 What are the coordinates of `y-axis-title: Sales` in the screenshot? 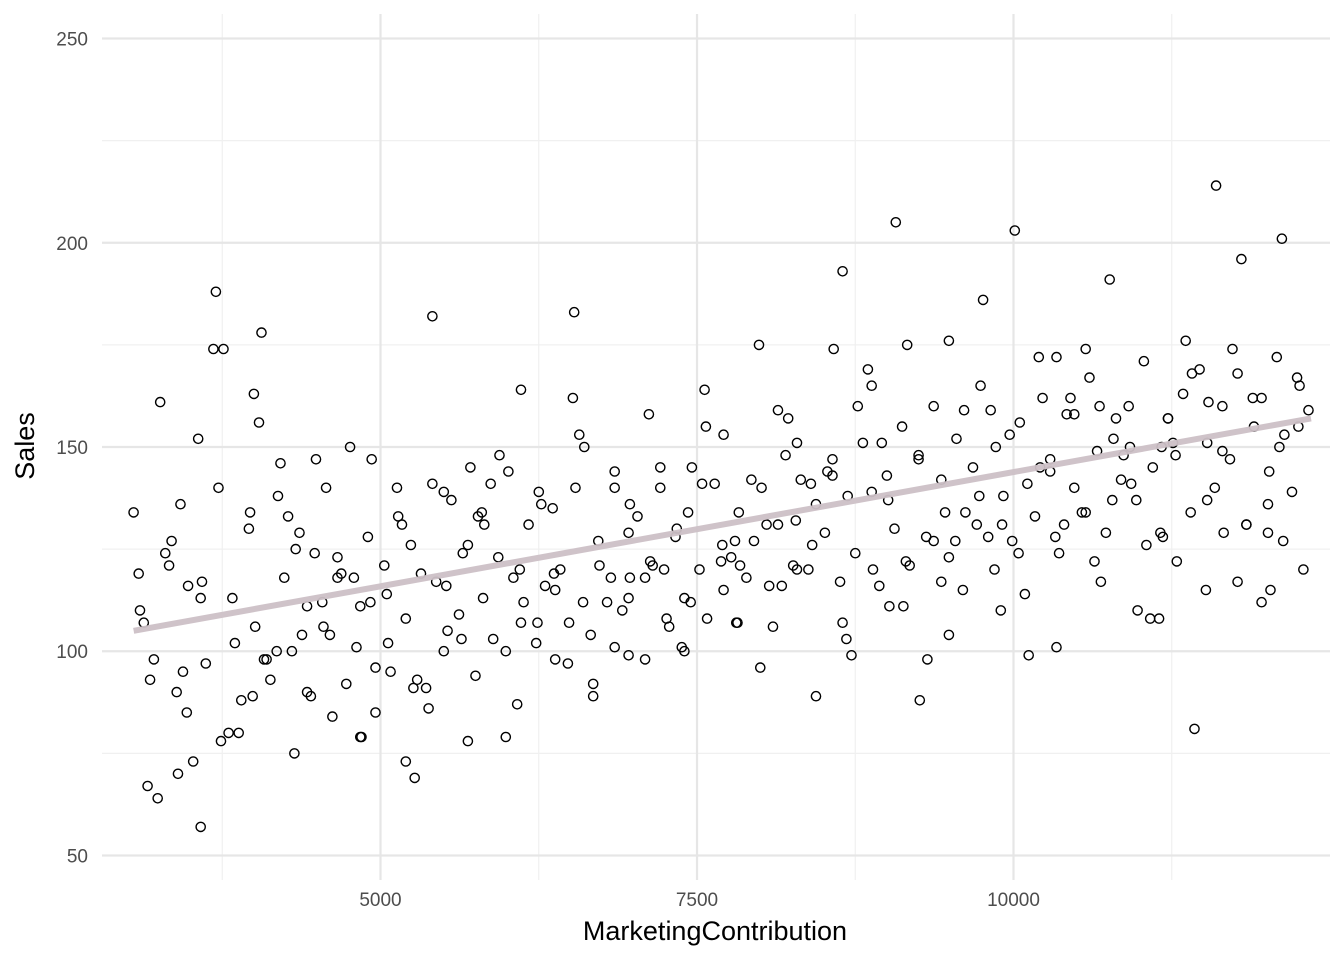 It's located at (25, 446).